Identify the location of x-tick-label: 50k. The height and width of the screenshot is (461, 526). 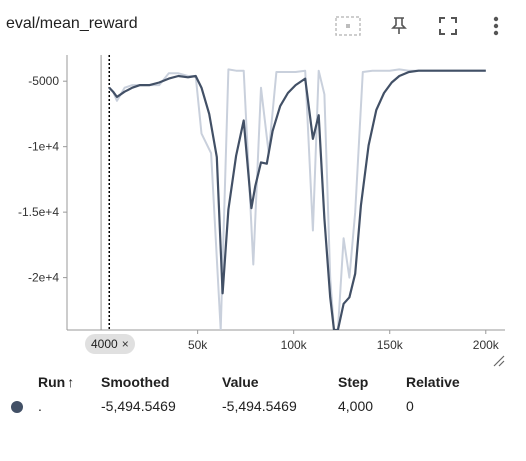
(198, 345).